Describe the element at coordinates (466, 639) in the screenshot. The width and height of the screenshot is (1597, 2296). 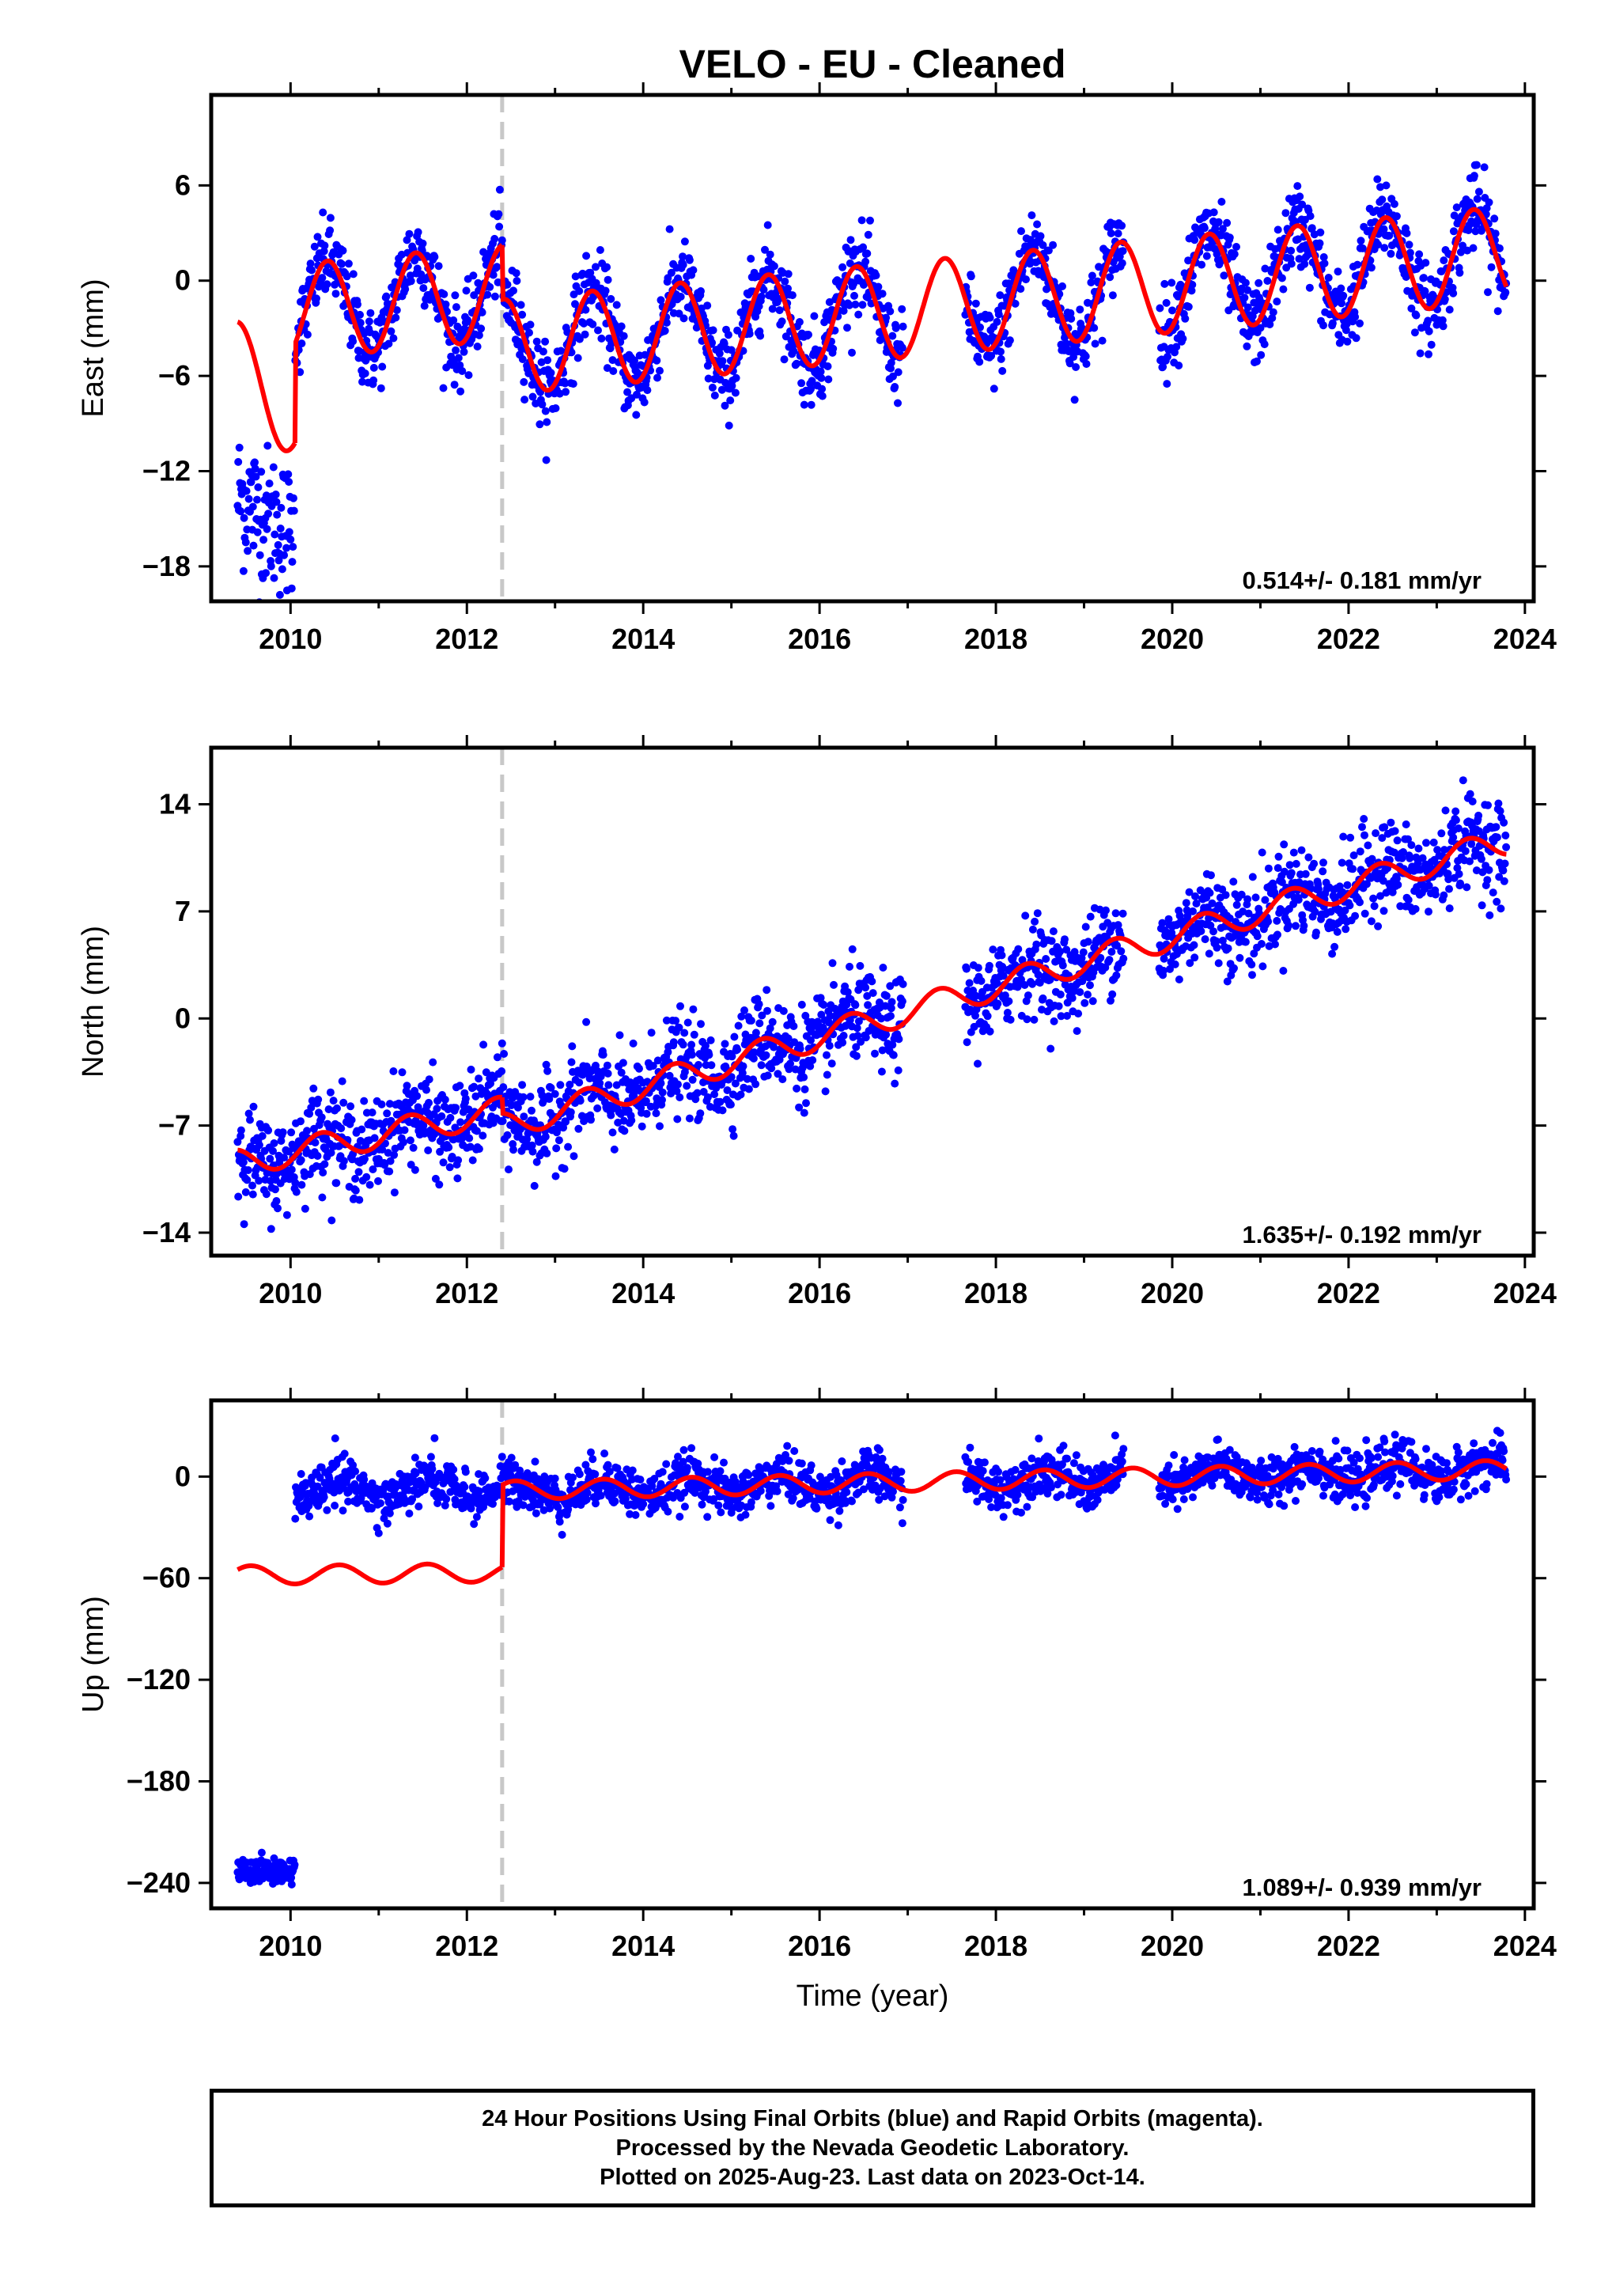
I see `east-x-tick-label: 2012` at that location.